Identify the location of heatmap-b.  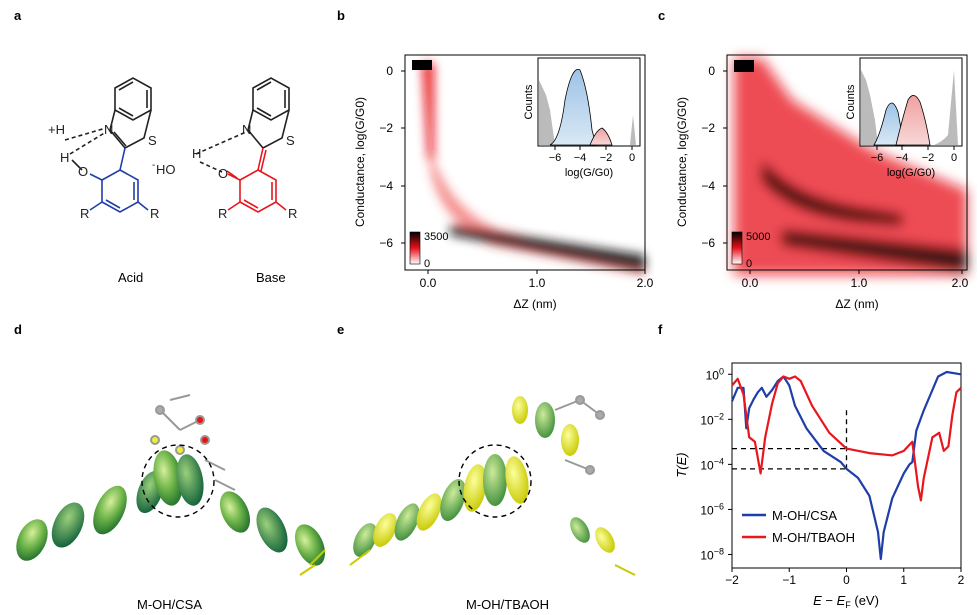
(525, 165).